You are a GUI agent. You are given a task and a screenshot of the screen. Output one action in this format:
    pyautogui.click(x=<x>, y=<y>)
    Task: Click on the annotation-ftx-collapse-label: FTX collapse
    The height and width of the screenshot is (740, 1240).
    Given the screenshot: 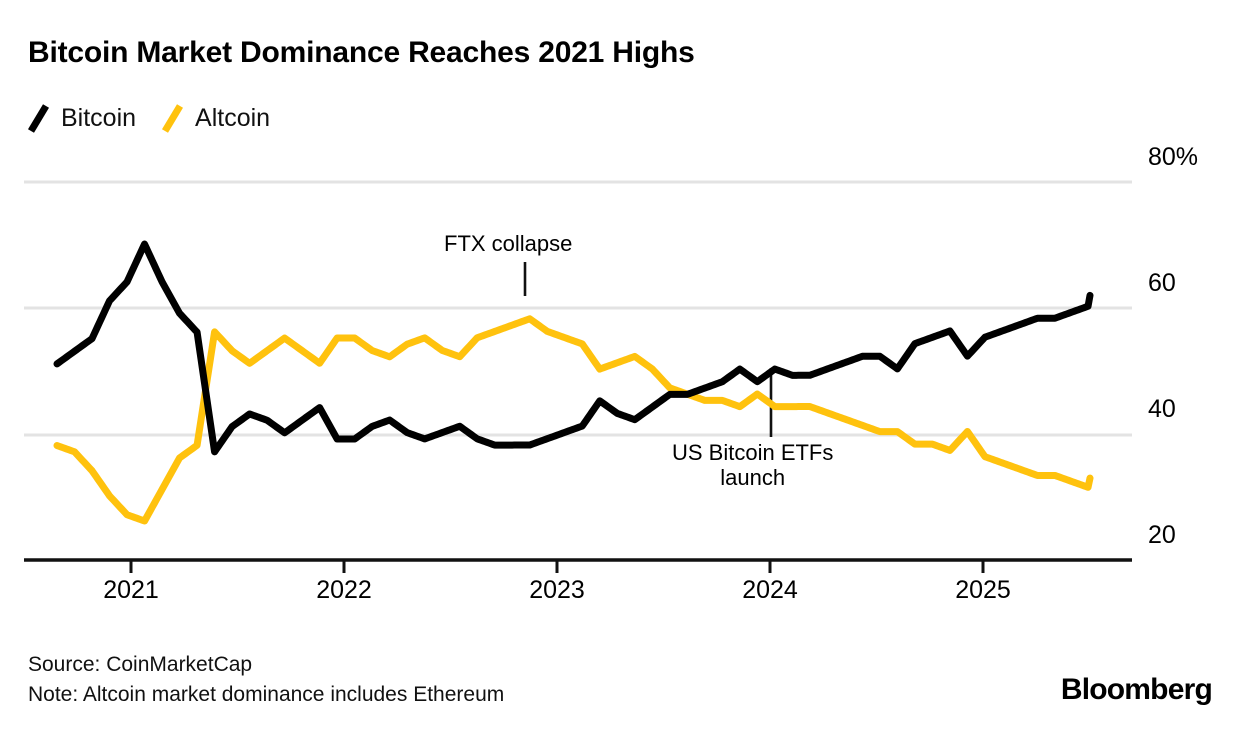 What is the action you would take?
    pyautogui.click(x=508, y=243)
    